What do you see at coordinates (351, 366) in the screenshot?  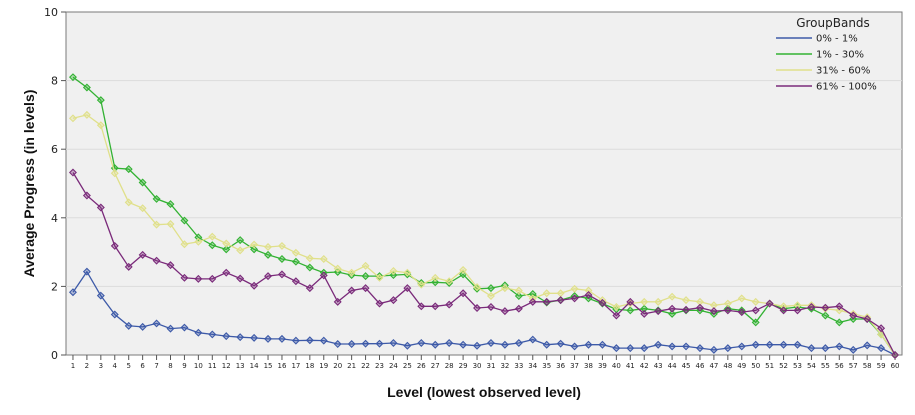 I see `x-tick-label: 21` at bounding box center [351, 366].